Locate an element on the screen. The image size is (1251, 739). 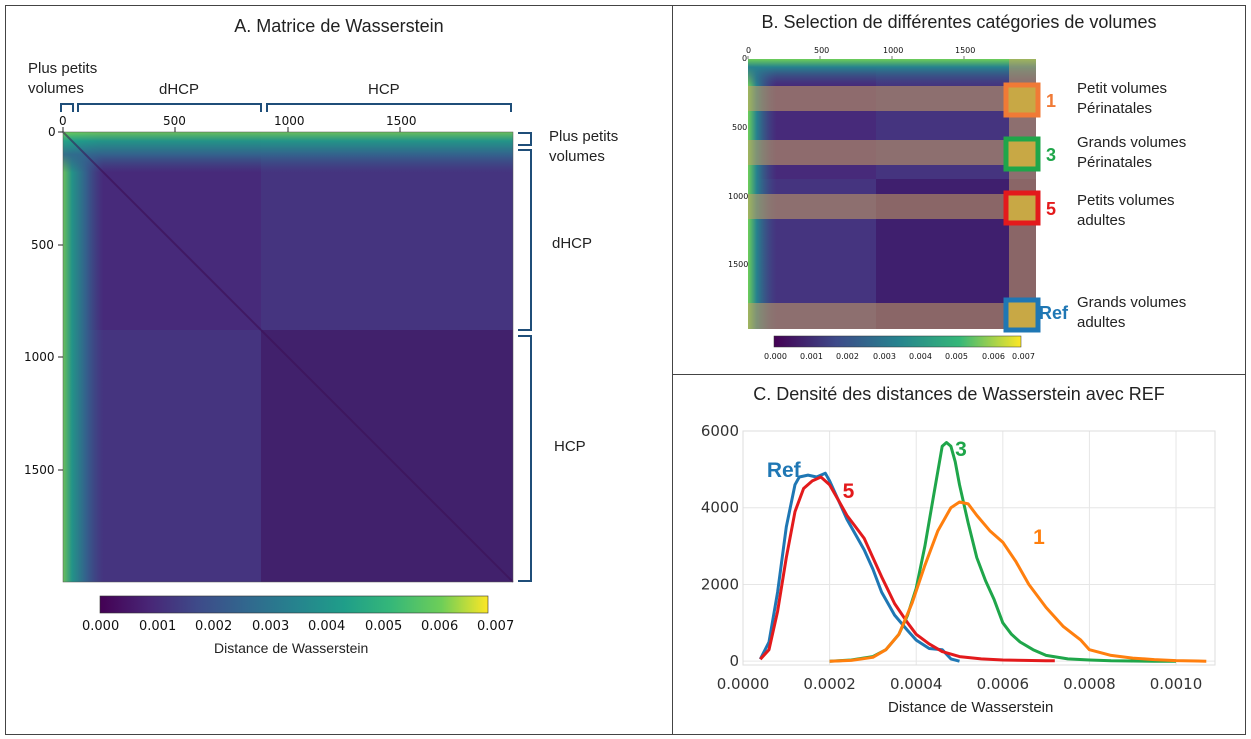
a-colorbar-tick: 0.004 is located at coordinates (327, 626).